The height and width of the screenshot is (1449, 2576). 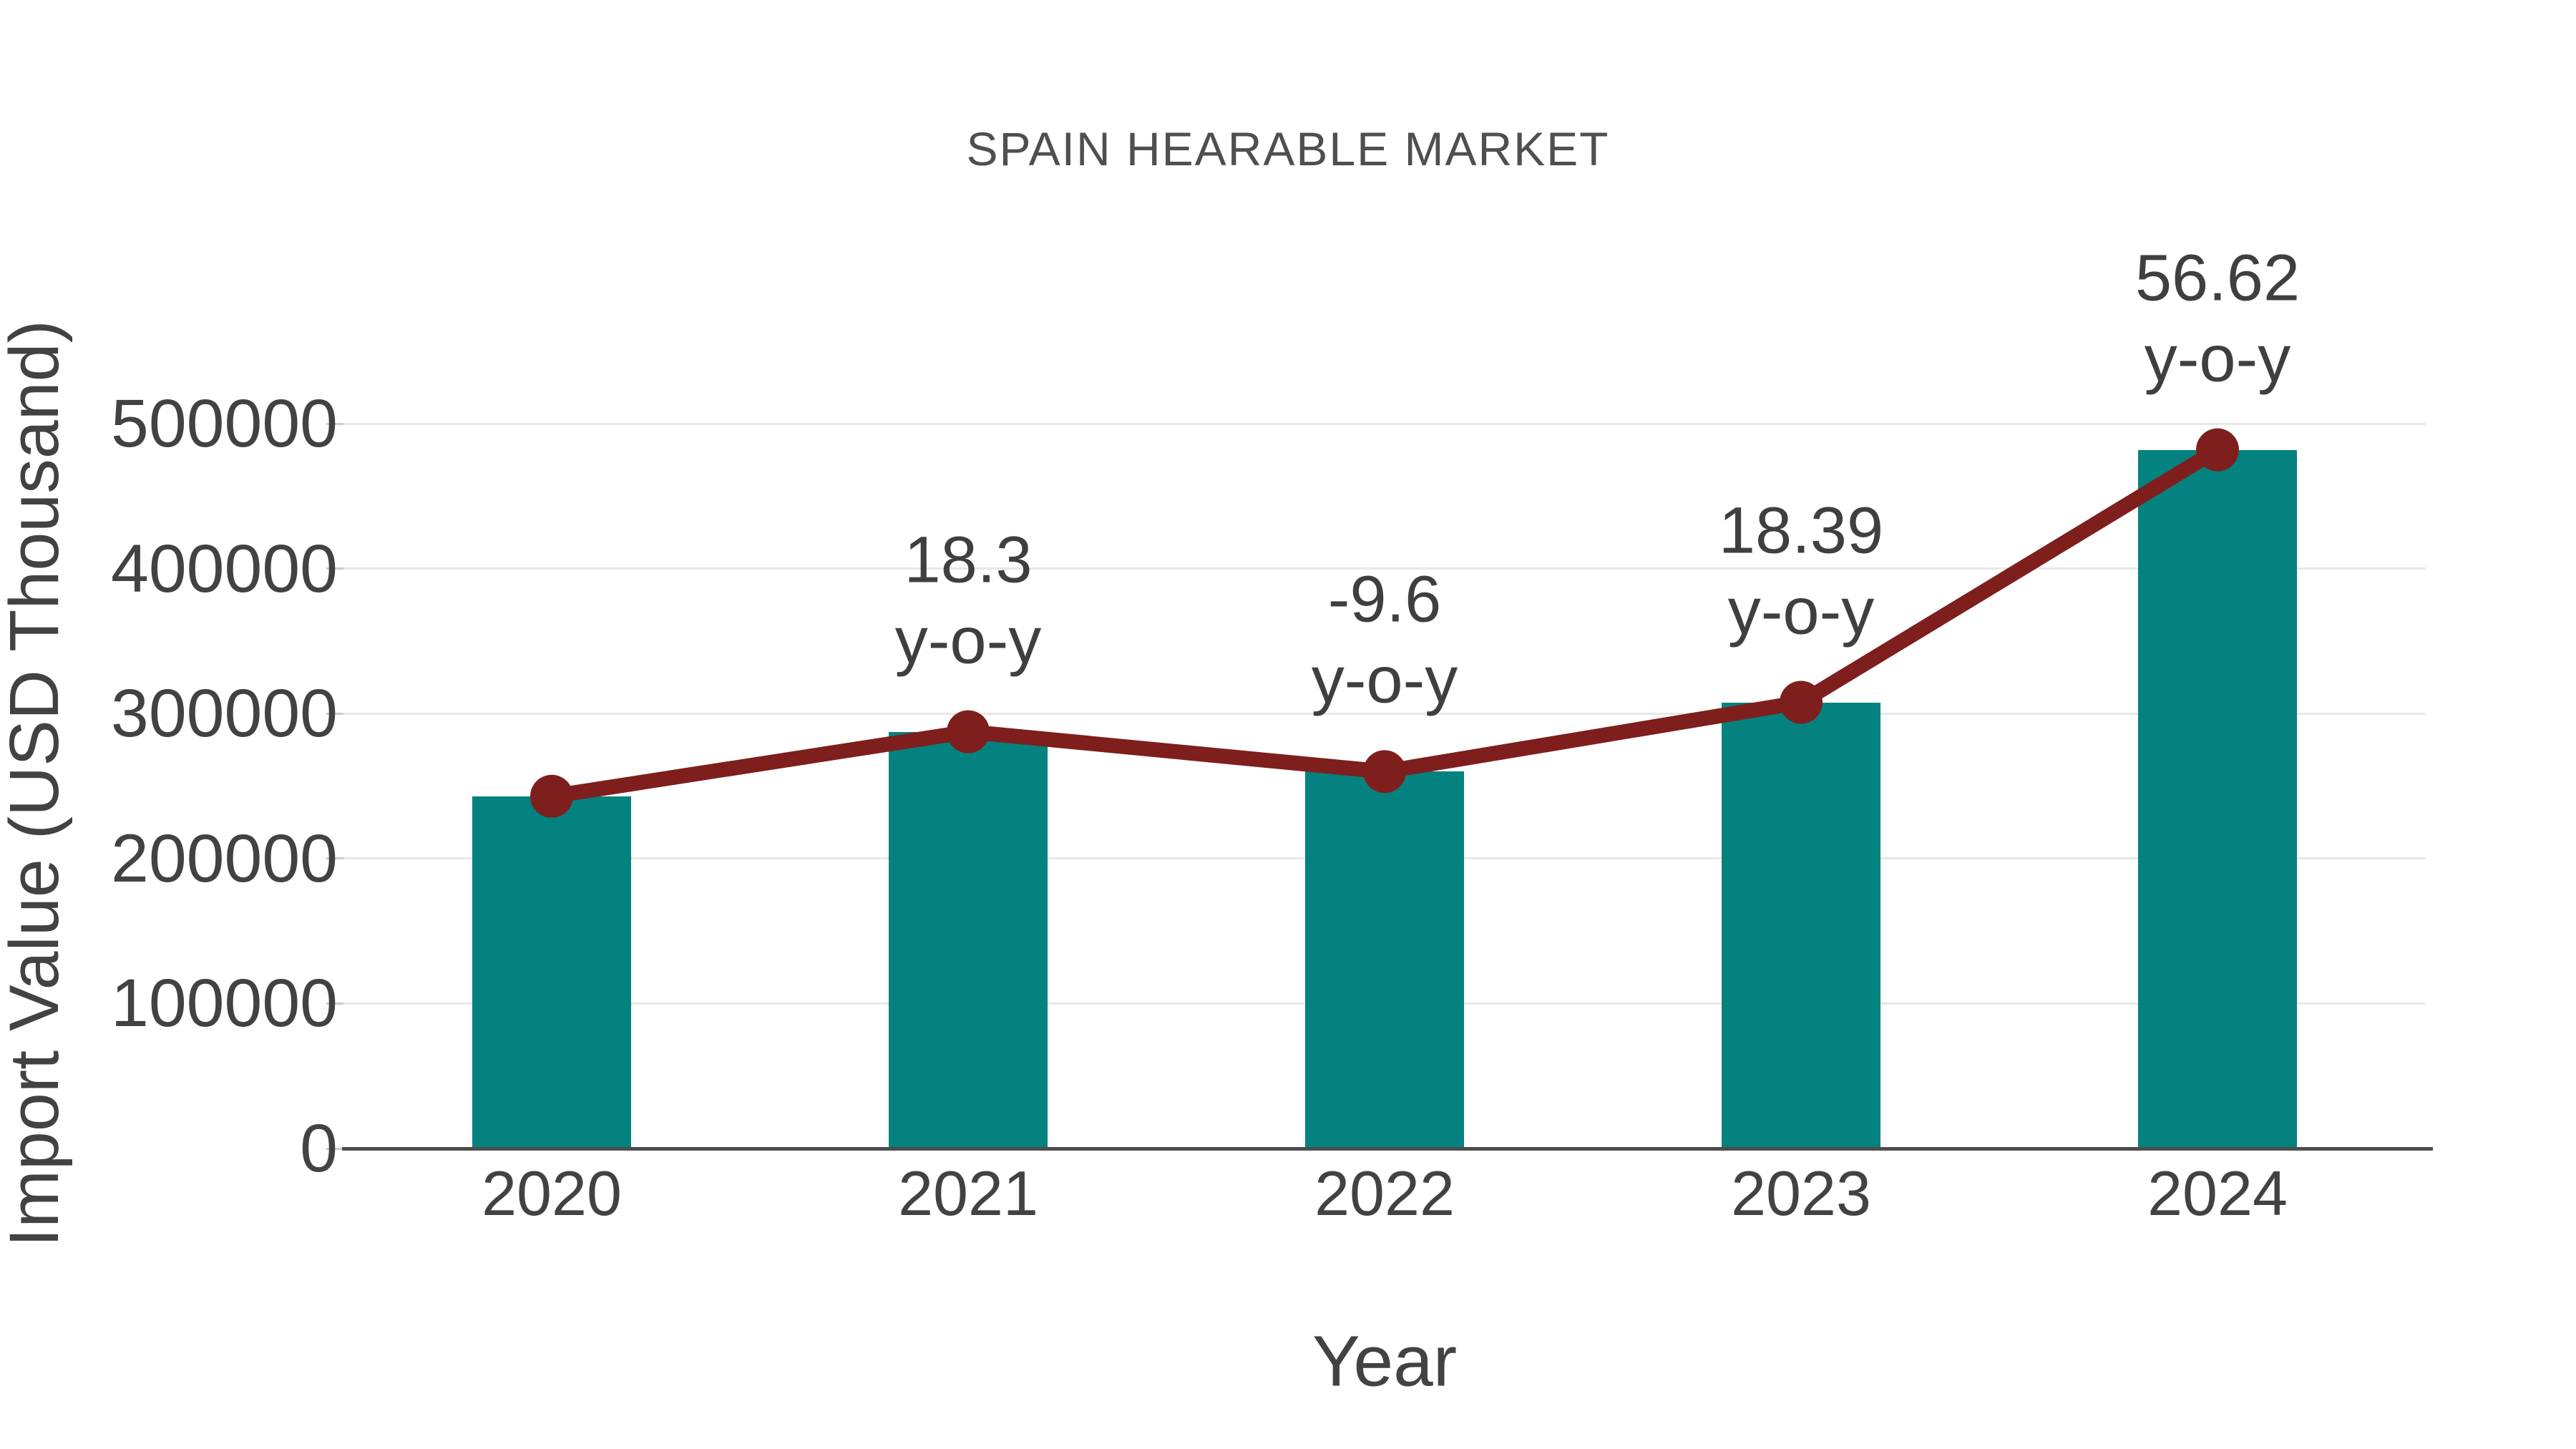 What do you see at coordinates (1387, 1149) in the screenshot?
I see `x-axis-line` at bounding box center [1387, 1149].